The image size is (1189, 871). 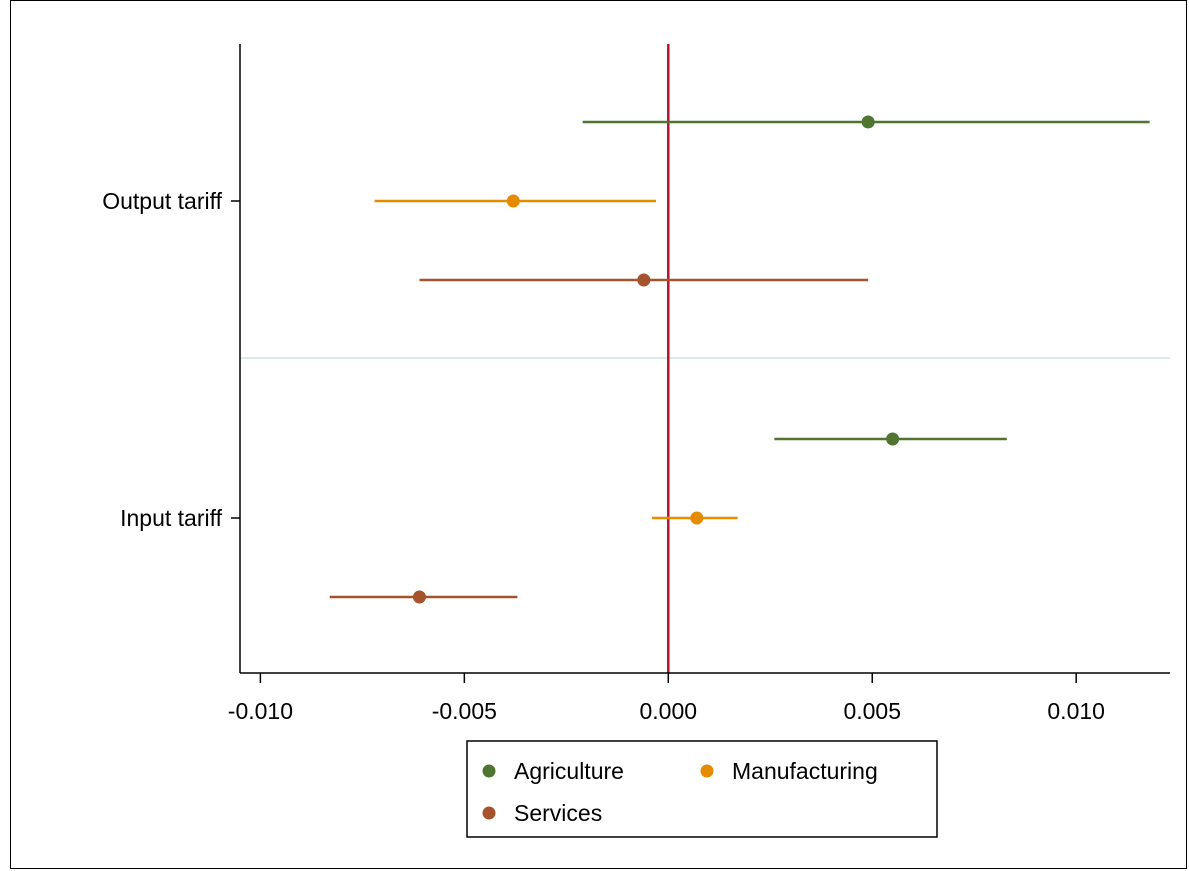 I want to click on legend-label: Services, so click(x=558, y=813).